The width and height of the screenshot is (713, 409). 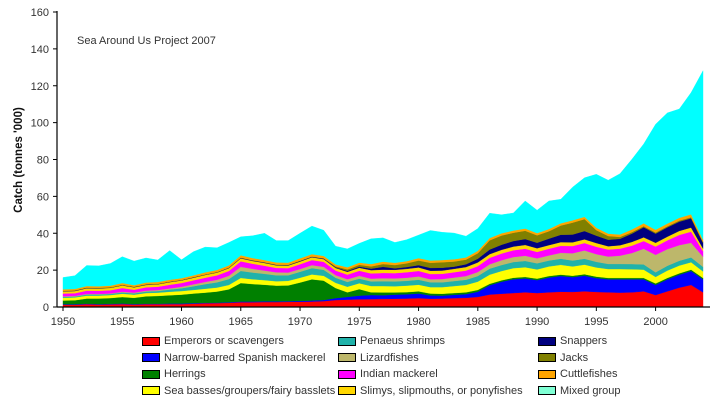 I want to click on y-tick-label: 40, so click(x=43, y=234).